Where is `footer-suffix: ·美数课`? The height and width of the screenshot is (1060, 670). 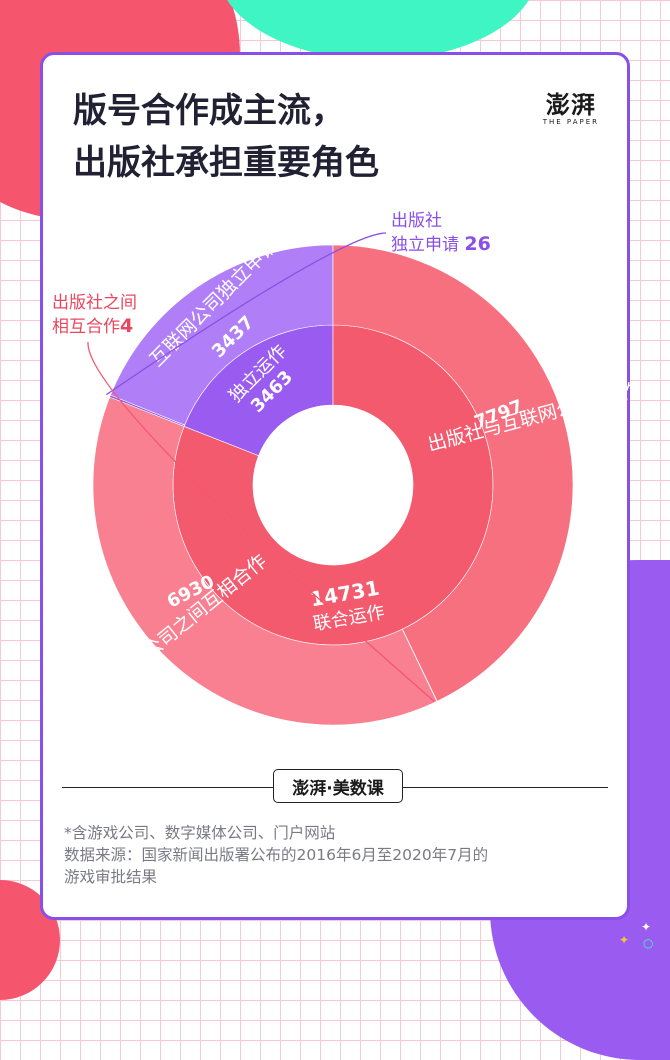
footer-suffix: ·美数课 is located at coordinates (355, 788).